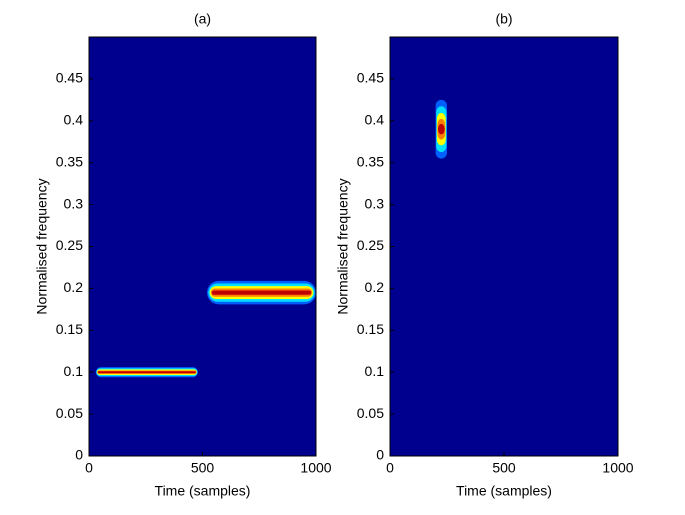 The height and width of the screenshot is (515, 685). What do you see at coordinates (202, 19) in the screenshot?
I see `chart-title: (a)` at bounding box center [202, 19].